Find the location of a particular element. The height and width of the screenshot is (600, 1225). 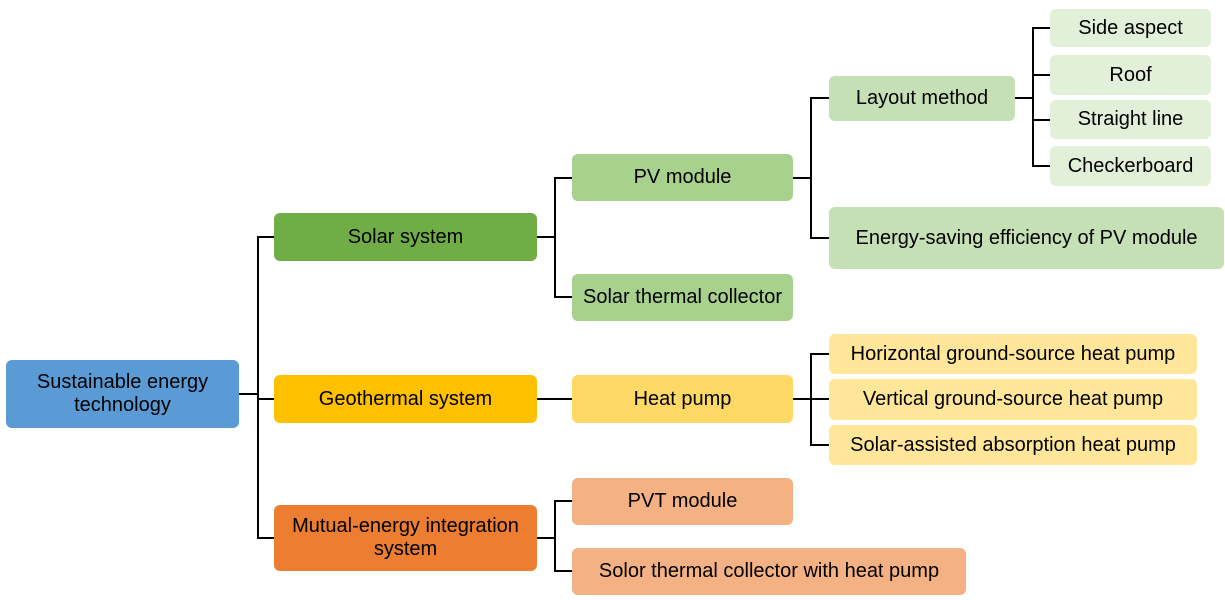

node-roof: Roof is located at coordinates (1130, 75).